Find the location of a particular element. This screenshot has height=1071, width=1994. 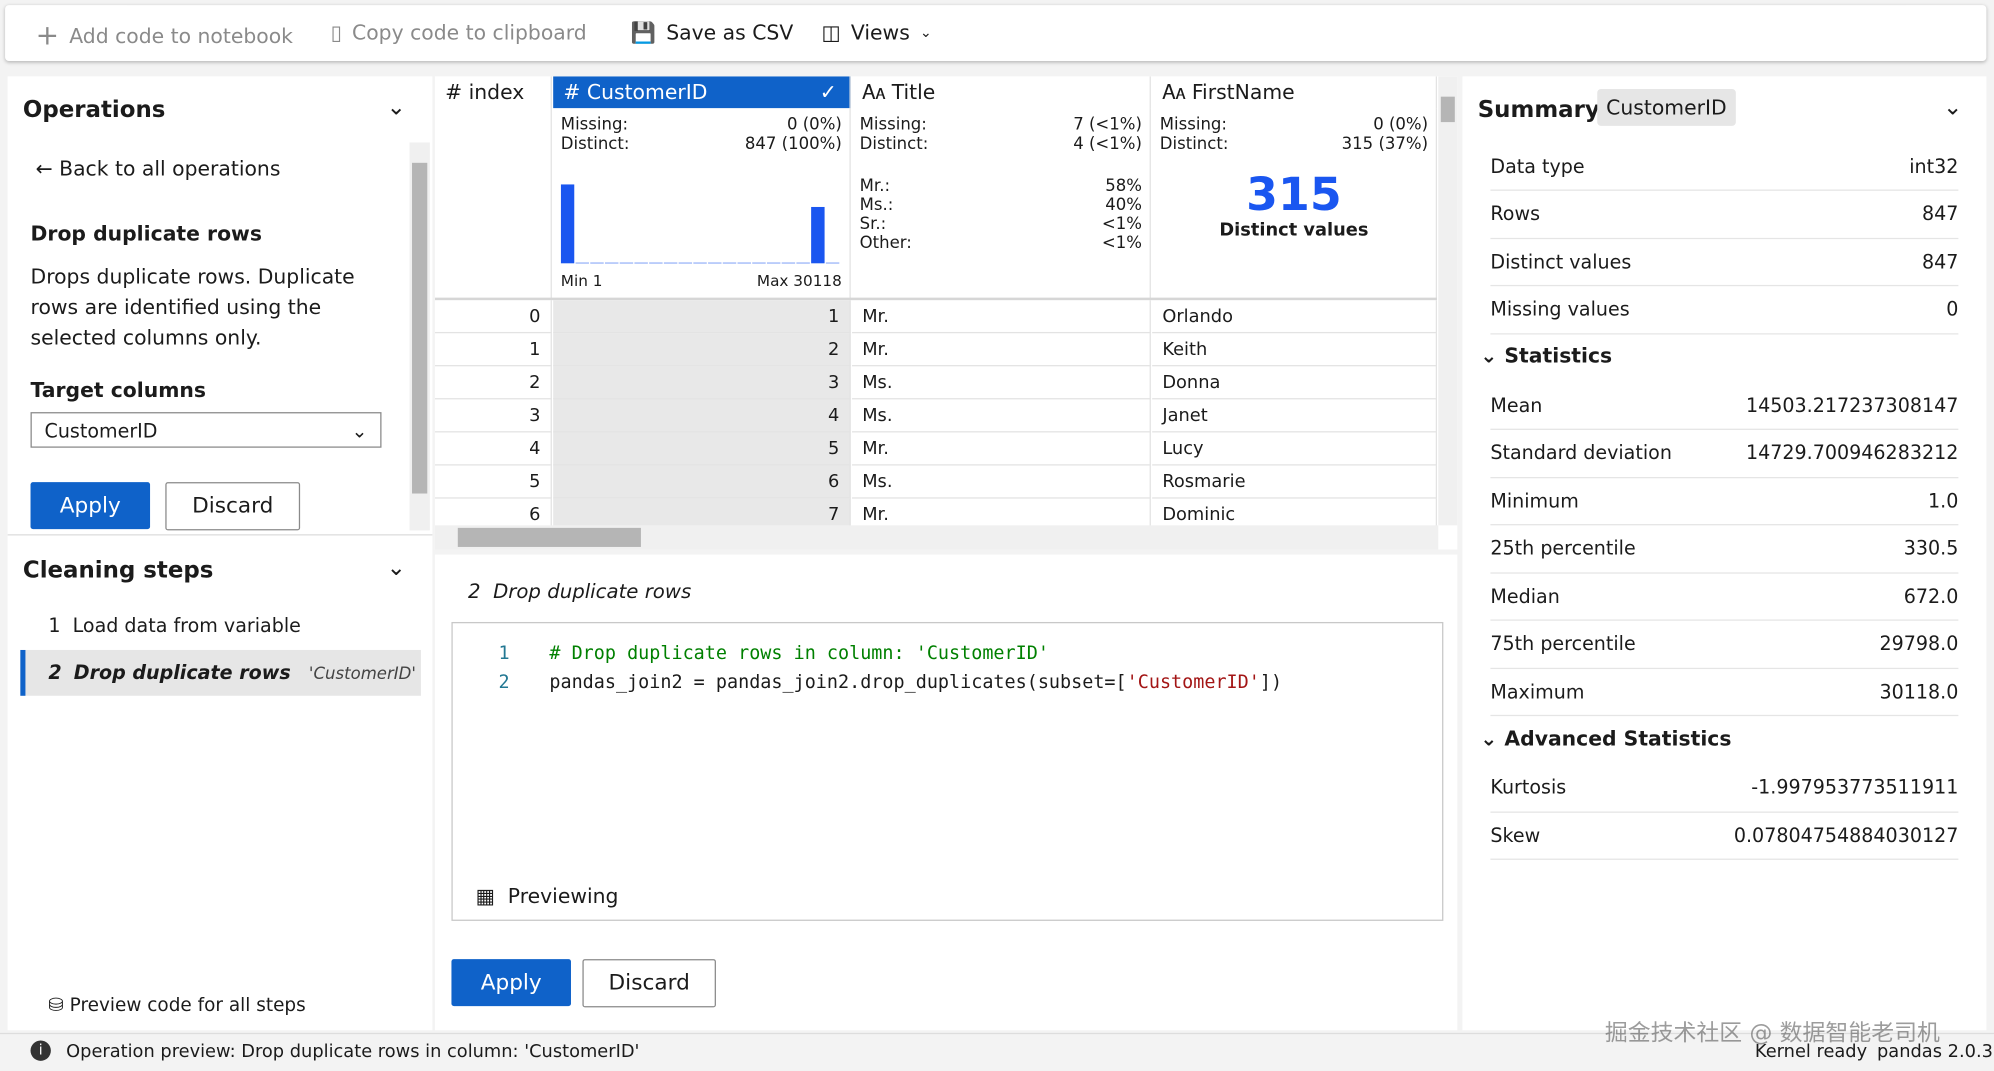

distinct-value: 847 (100%) is located at coordinates (793, 144).